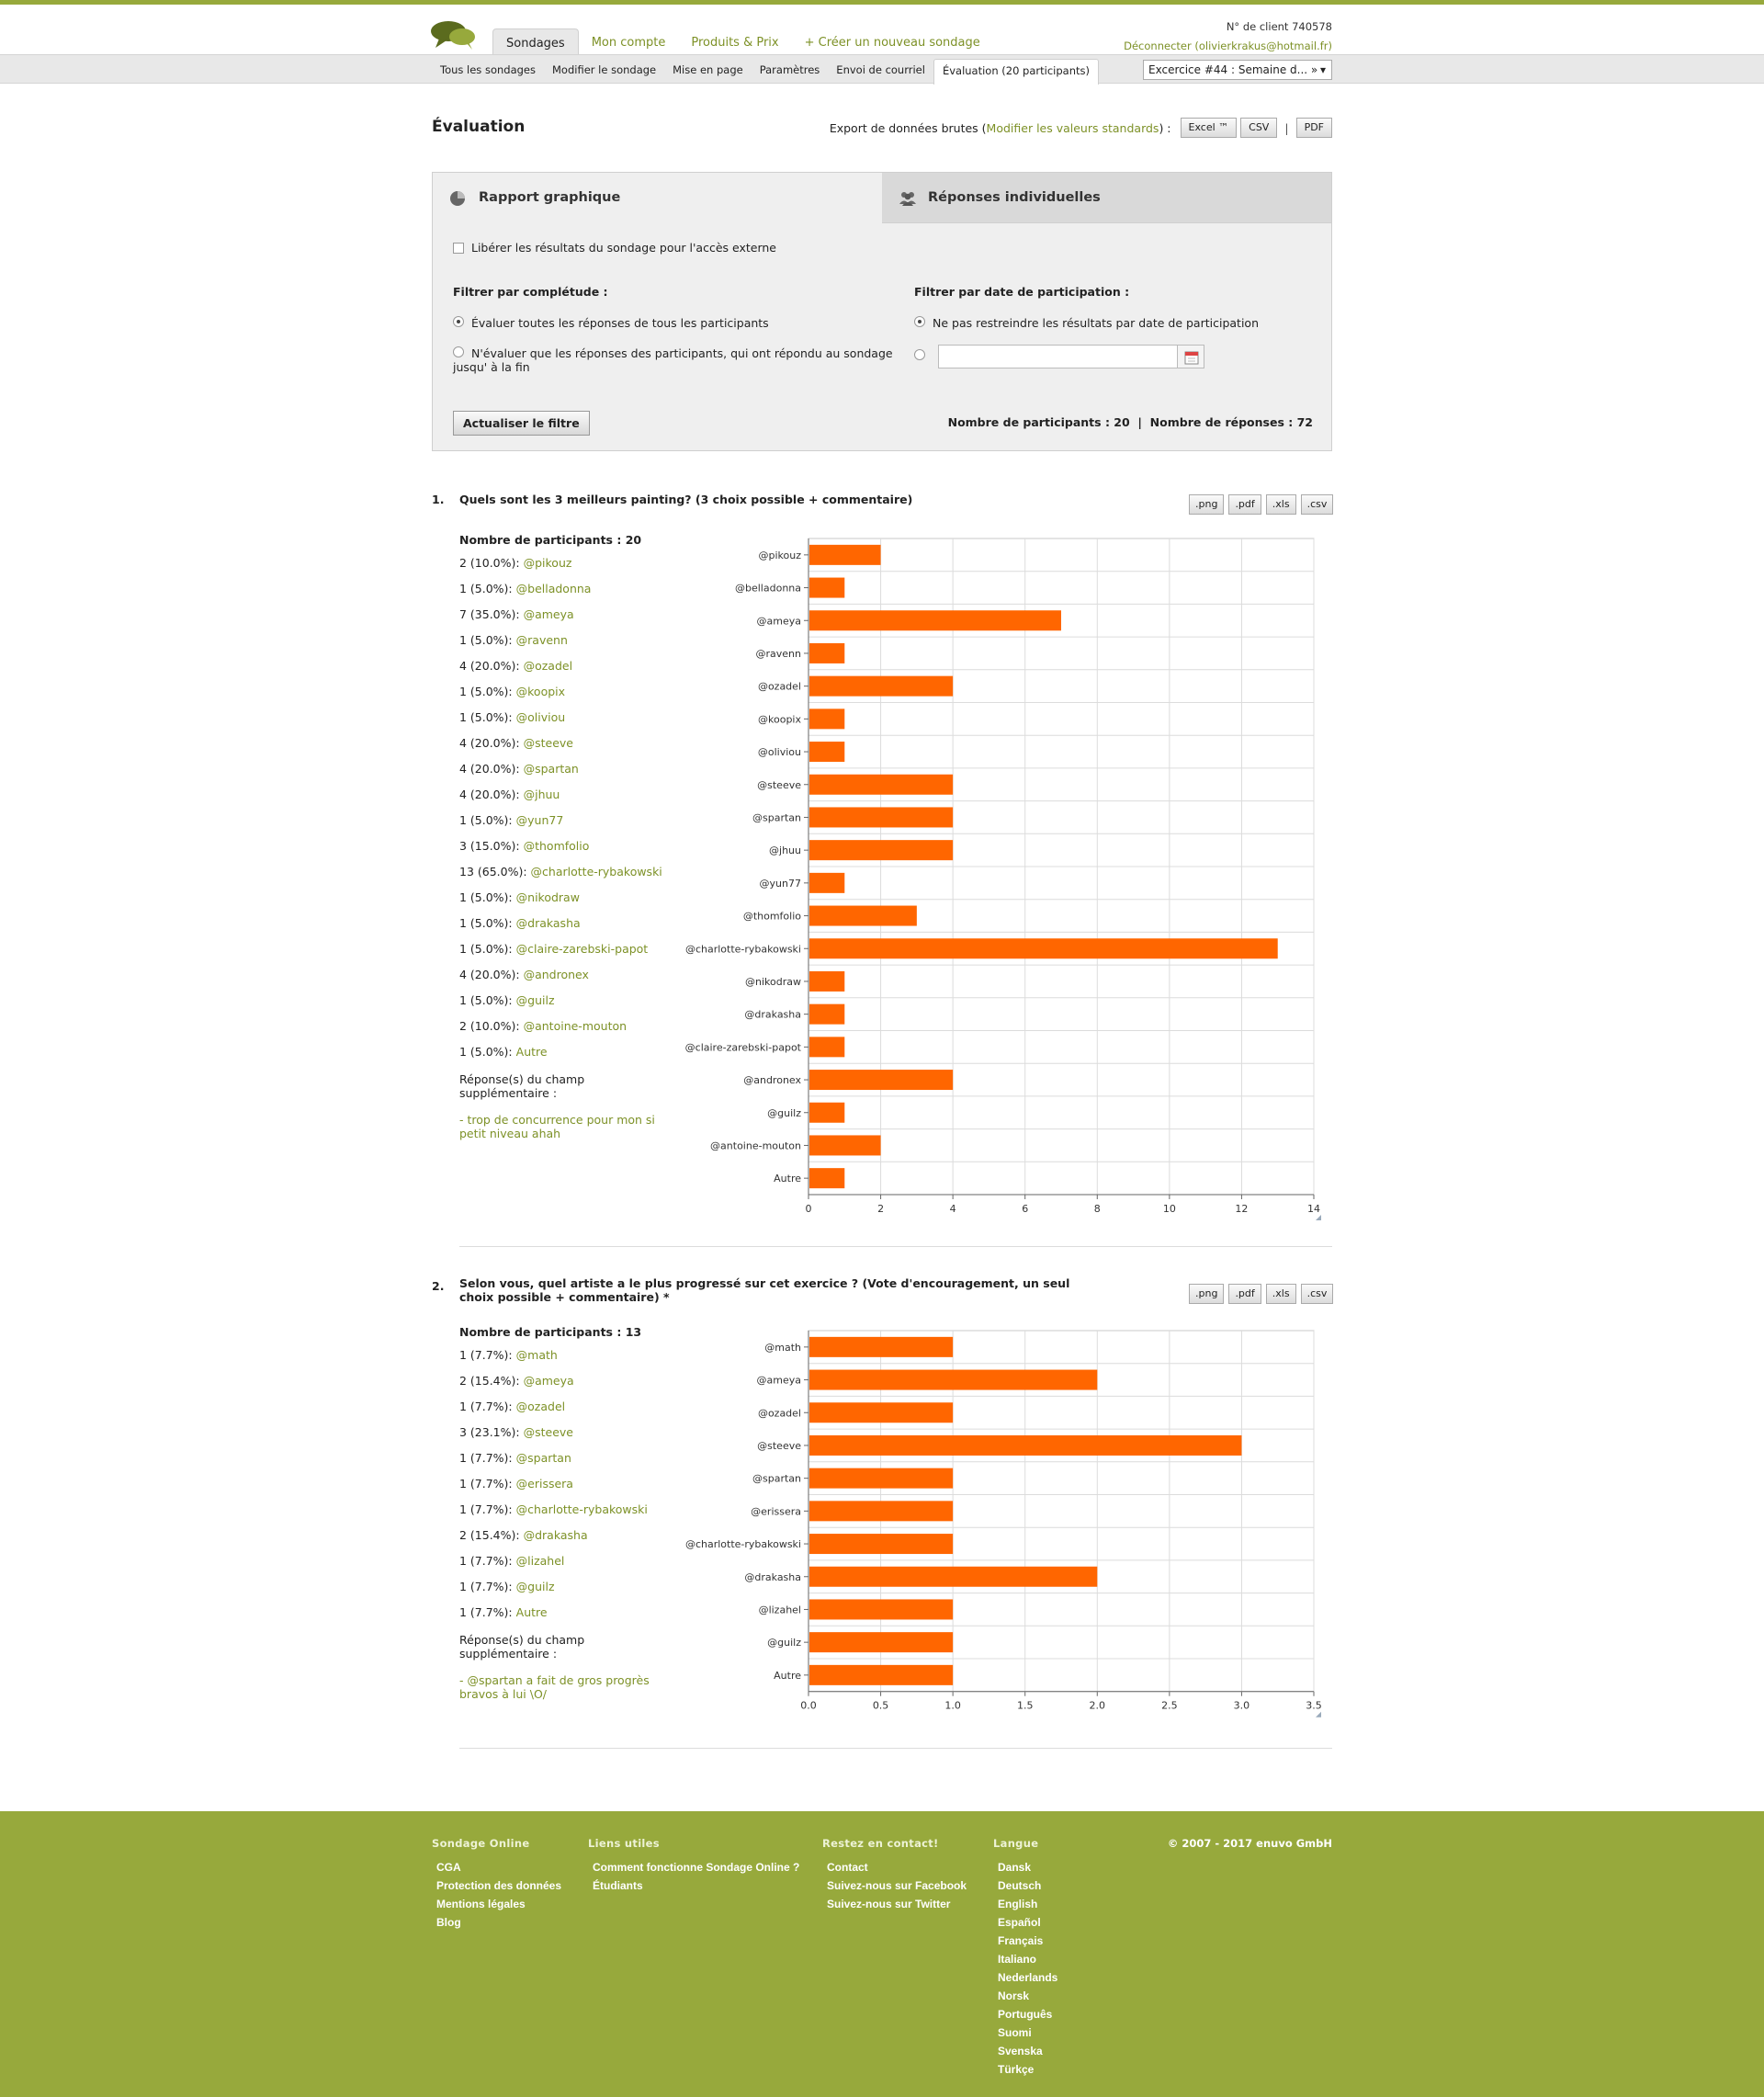  Describe the element at coordinates (776, 1479) in the screenshot. I see `y-category-label: @spartan` at that location.